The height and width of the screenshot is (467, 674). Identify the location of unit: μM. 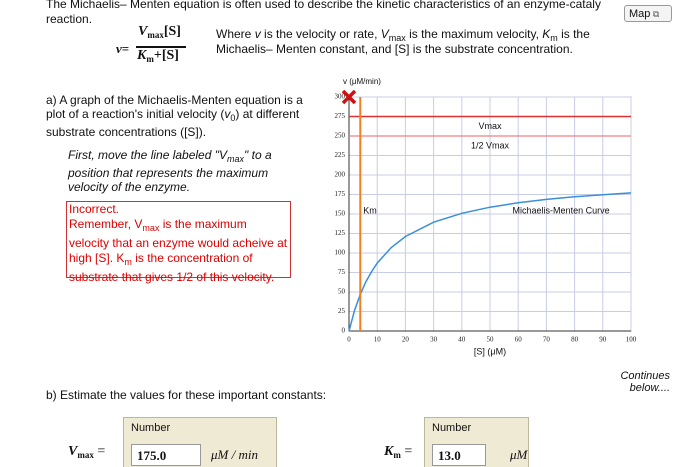
(519, 454).